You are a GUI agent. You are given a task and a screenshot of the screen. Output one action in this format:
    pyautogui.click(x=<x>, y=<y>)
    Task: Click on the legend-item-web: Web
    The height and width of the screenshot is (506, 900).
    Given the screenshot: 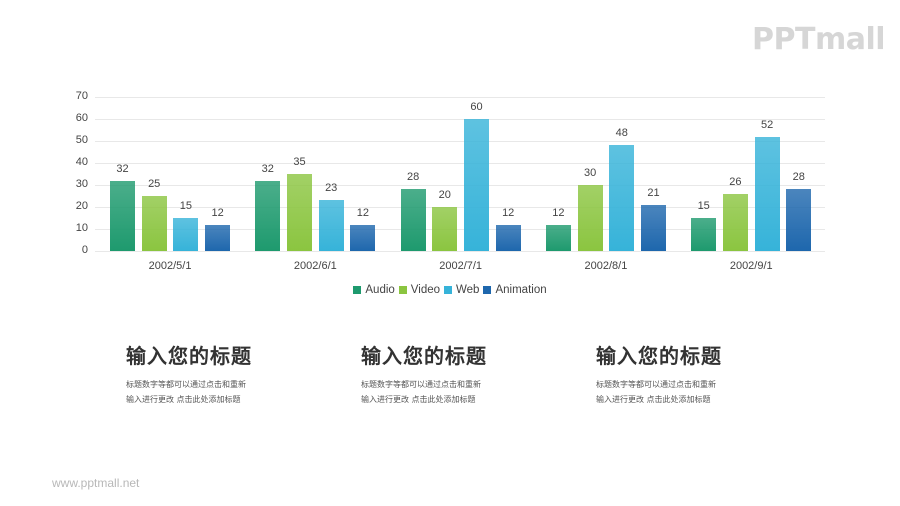 What is the action you would take?
    pyautogui.click(x=461, y=290)
    